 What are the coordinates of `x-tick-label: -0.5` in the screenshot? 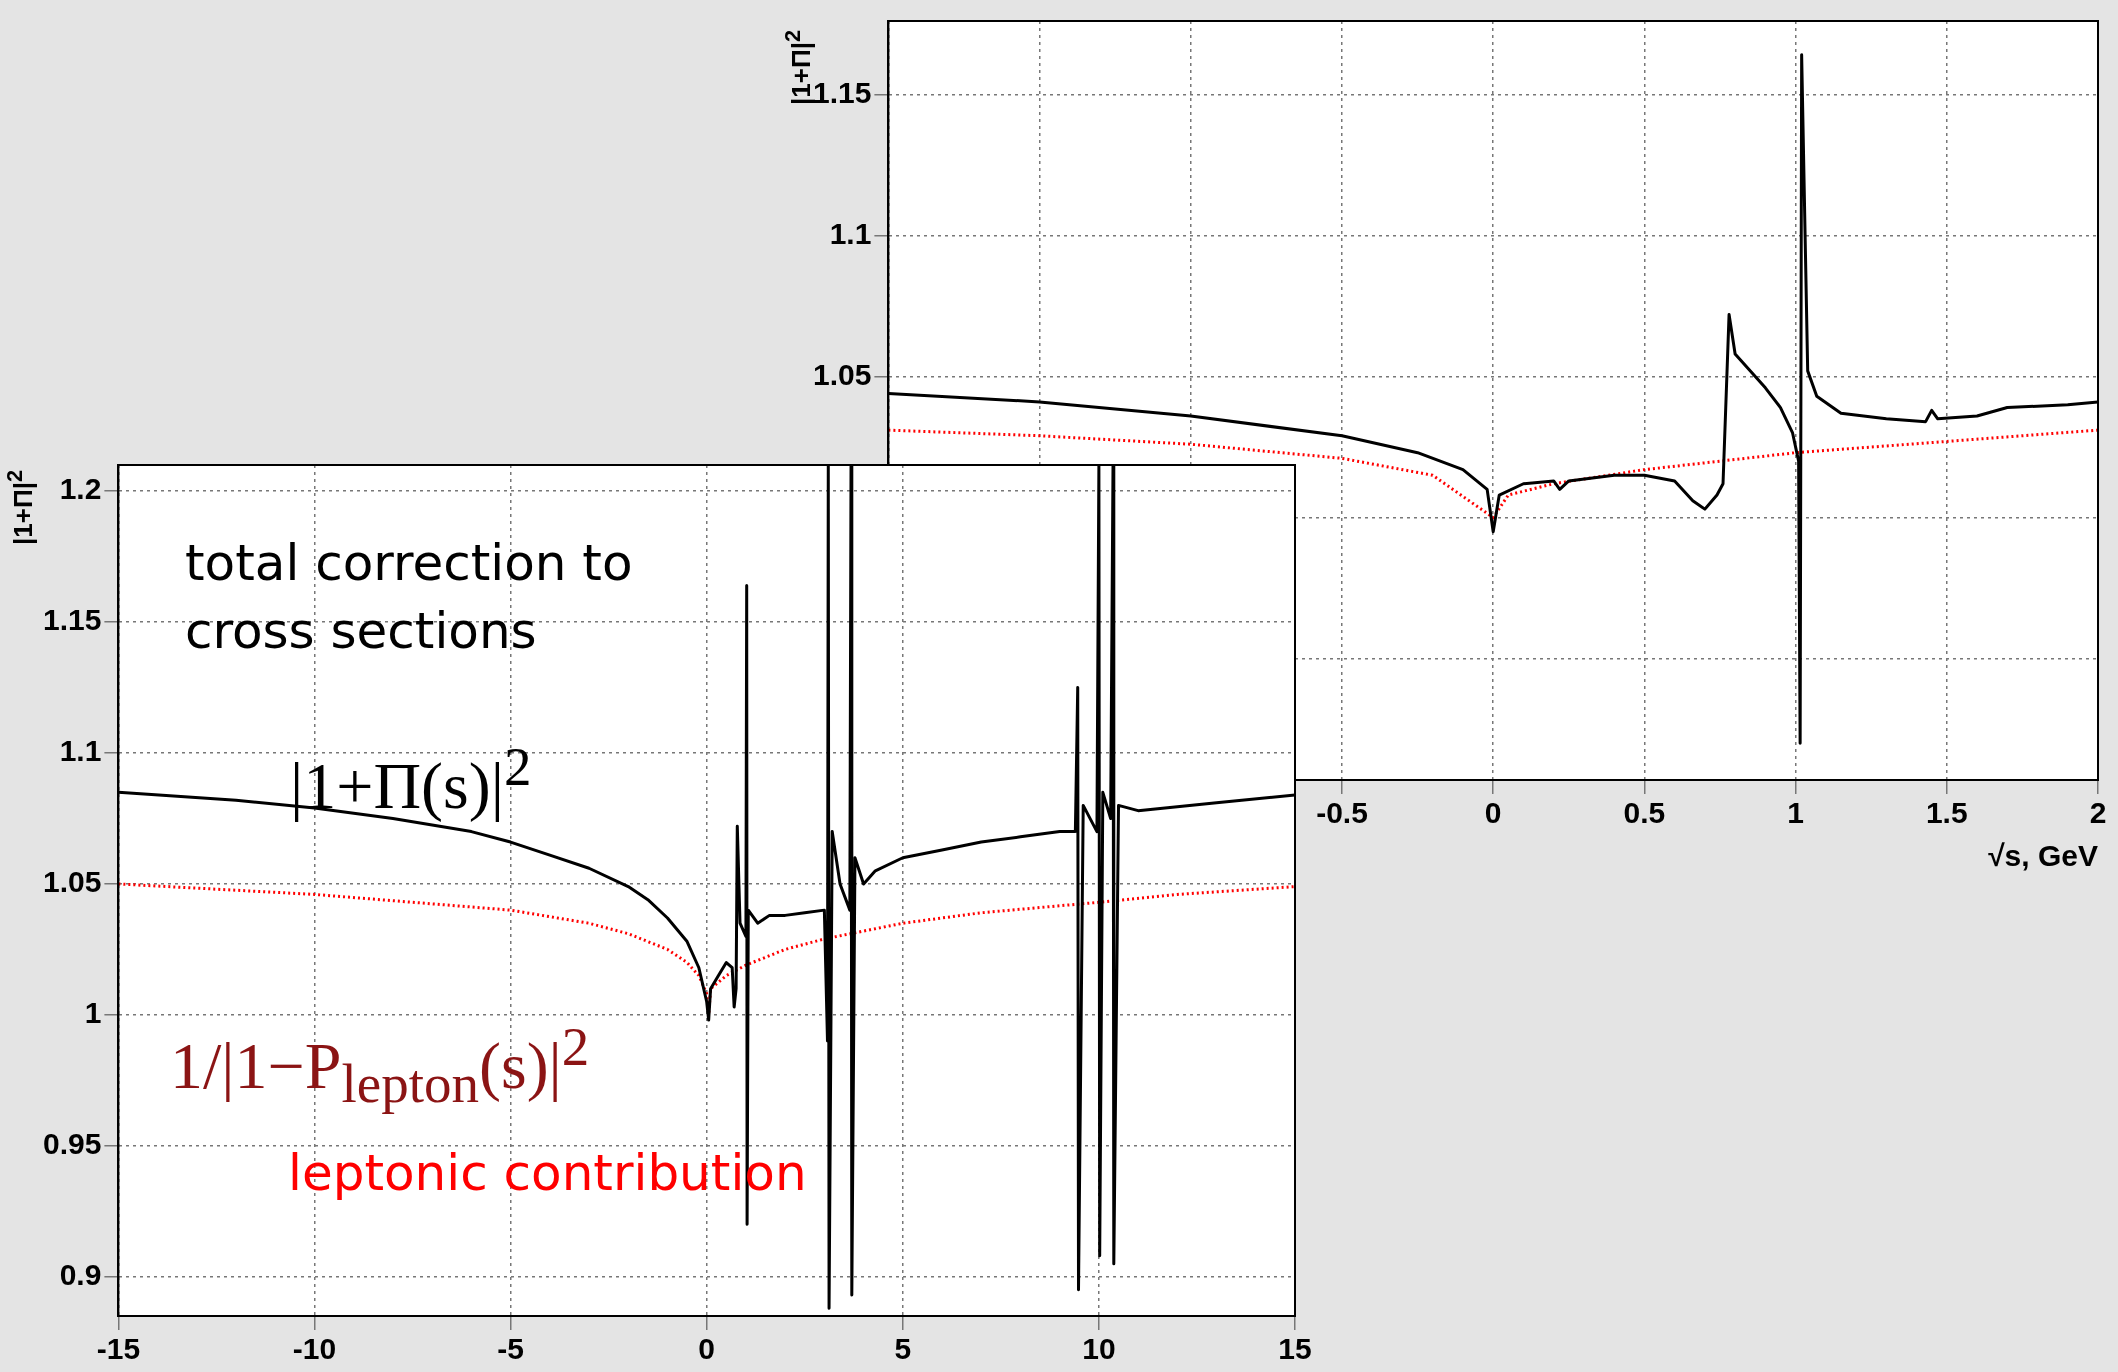 It's located at (1342, 813).